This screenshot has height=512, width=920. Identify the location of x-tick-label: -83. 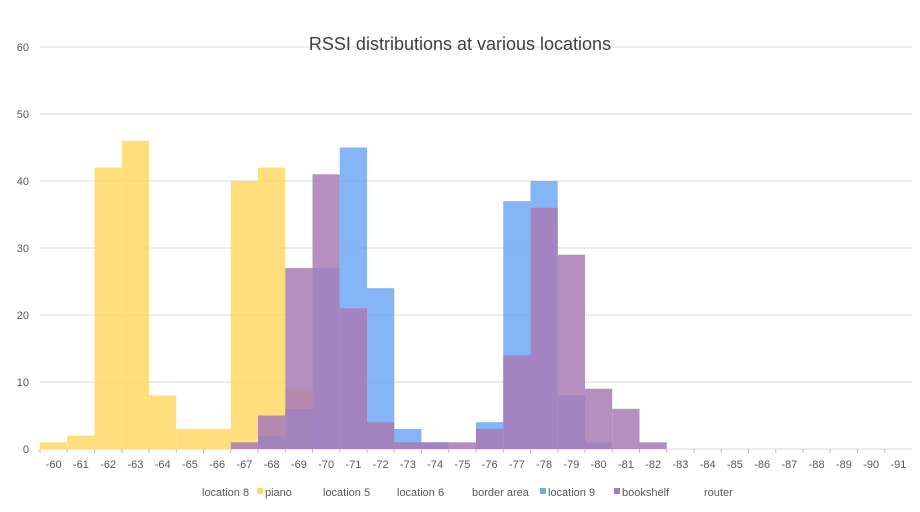
(680, 465).